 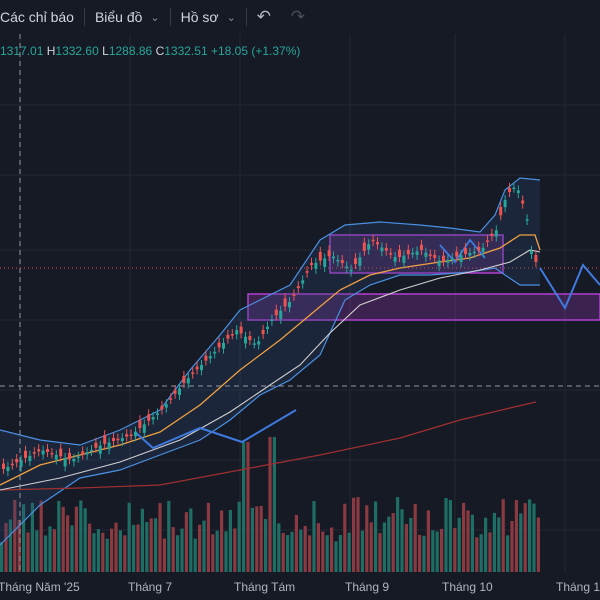 What do you see at coordinates (255, 51) in the screenshot?
I see `change-value: +18.05 (+1.37%)` at bounding box center [255, 51].